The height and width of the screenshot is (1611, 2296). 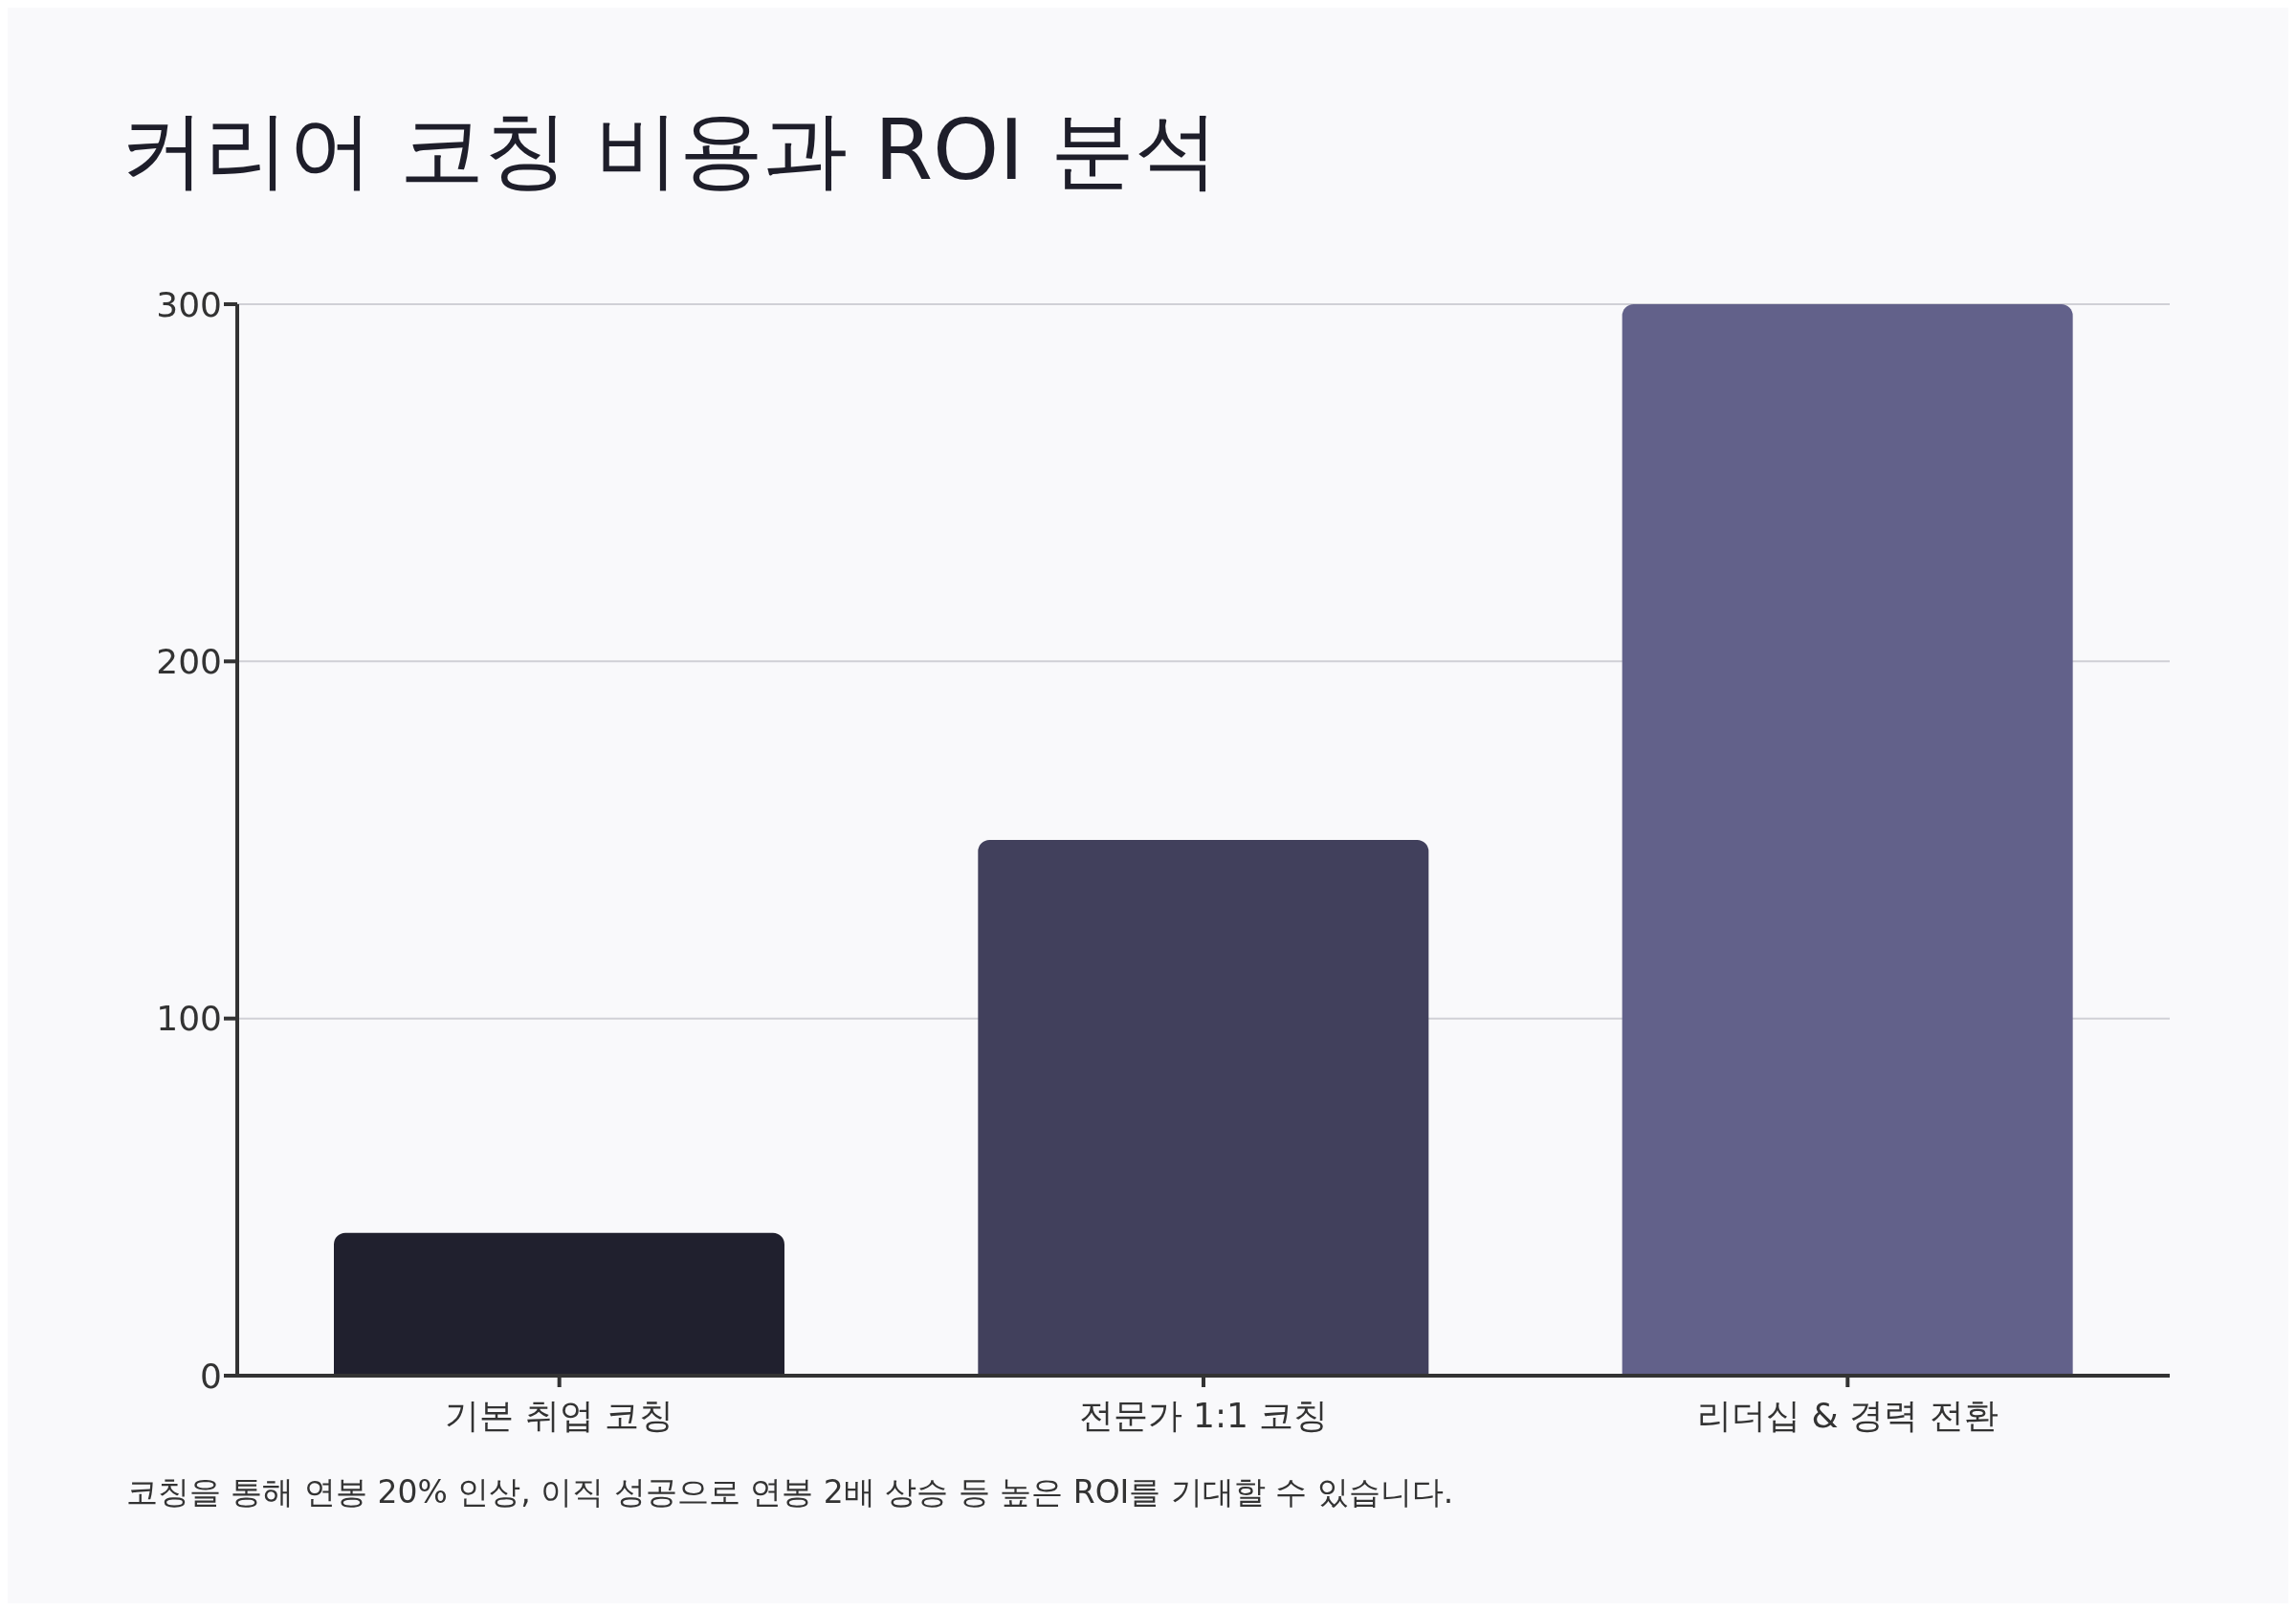 I want to click on x-tick-label: 전문가 1:1 코칭, so click(x=1203, y=1415).